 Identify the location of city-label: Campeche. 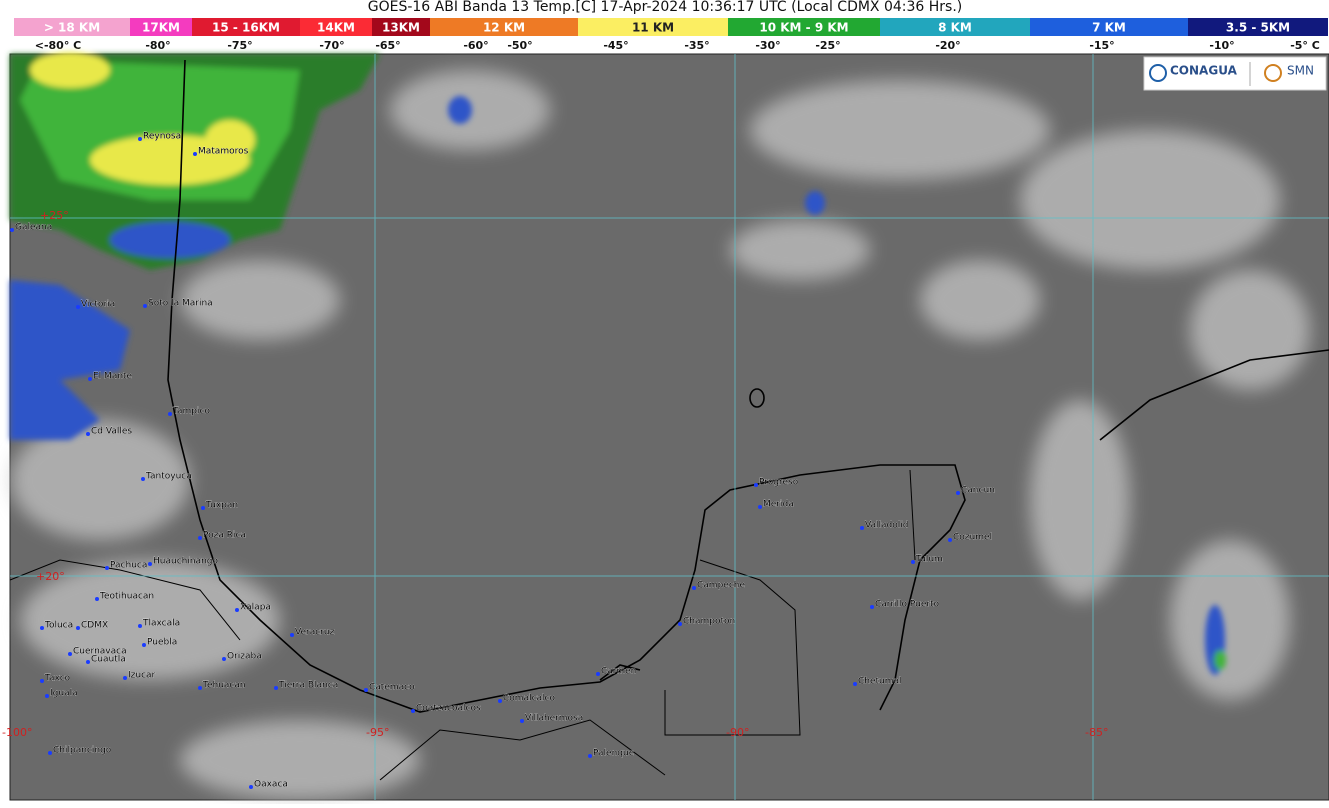
(721, 586).